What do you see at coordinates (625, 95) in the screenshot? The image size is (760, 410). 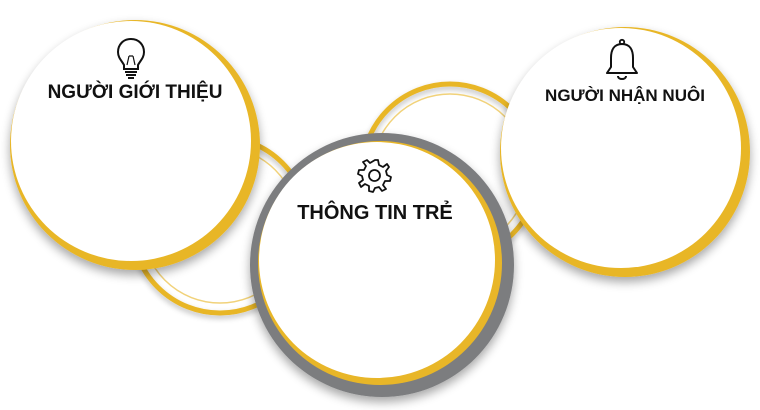 I see `node-label-adopter: NGƯỜI NHẬN NUÔI` at bounding box center [625, 95].